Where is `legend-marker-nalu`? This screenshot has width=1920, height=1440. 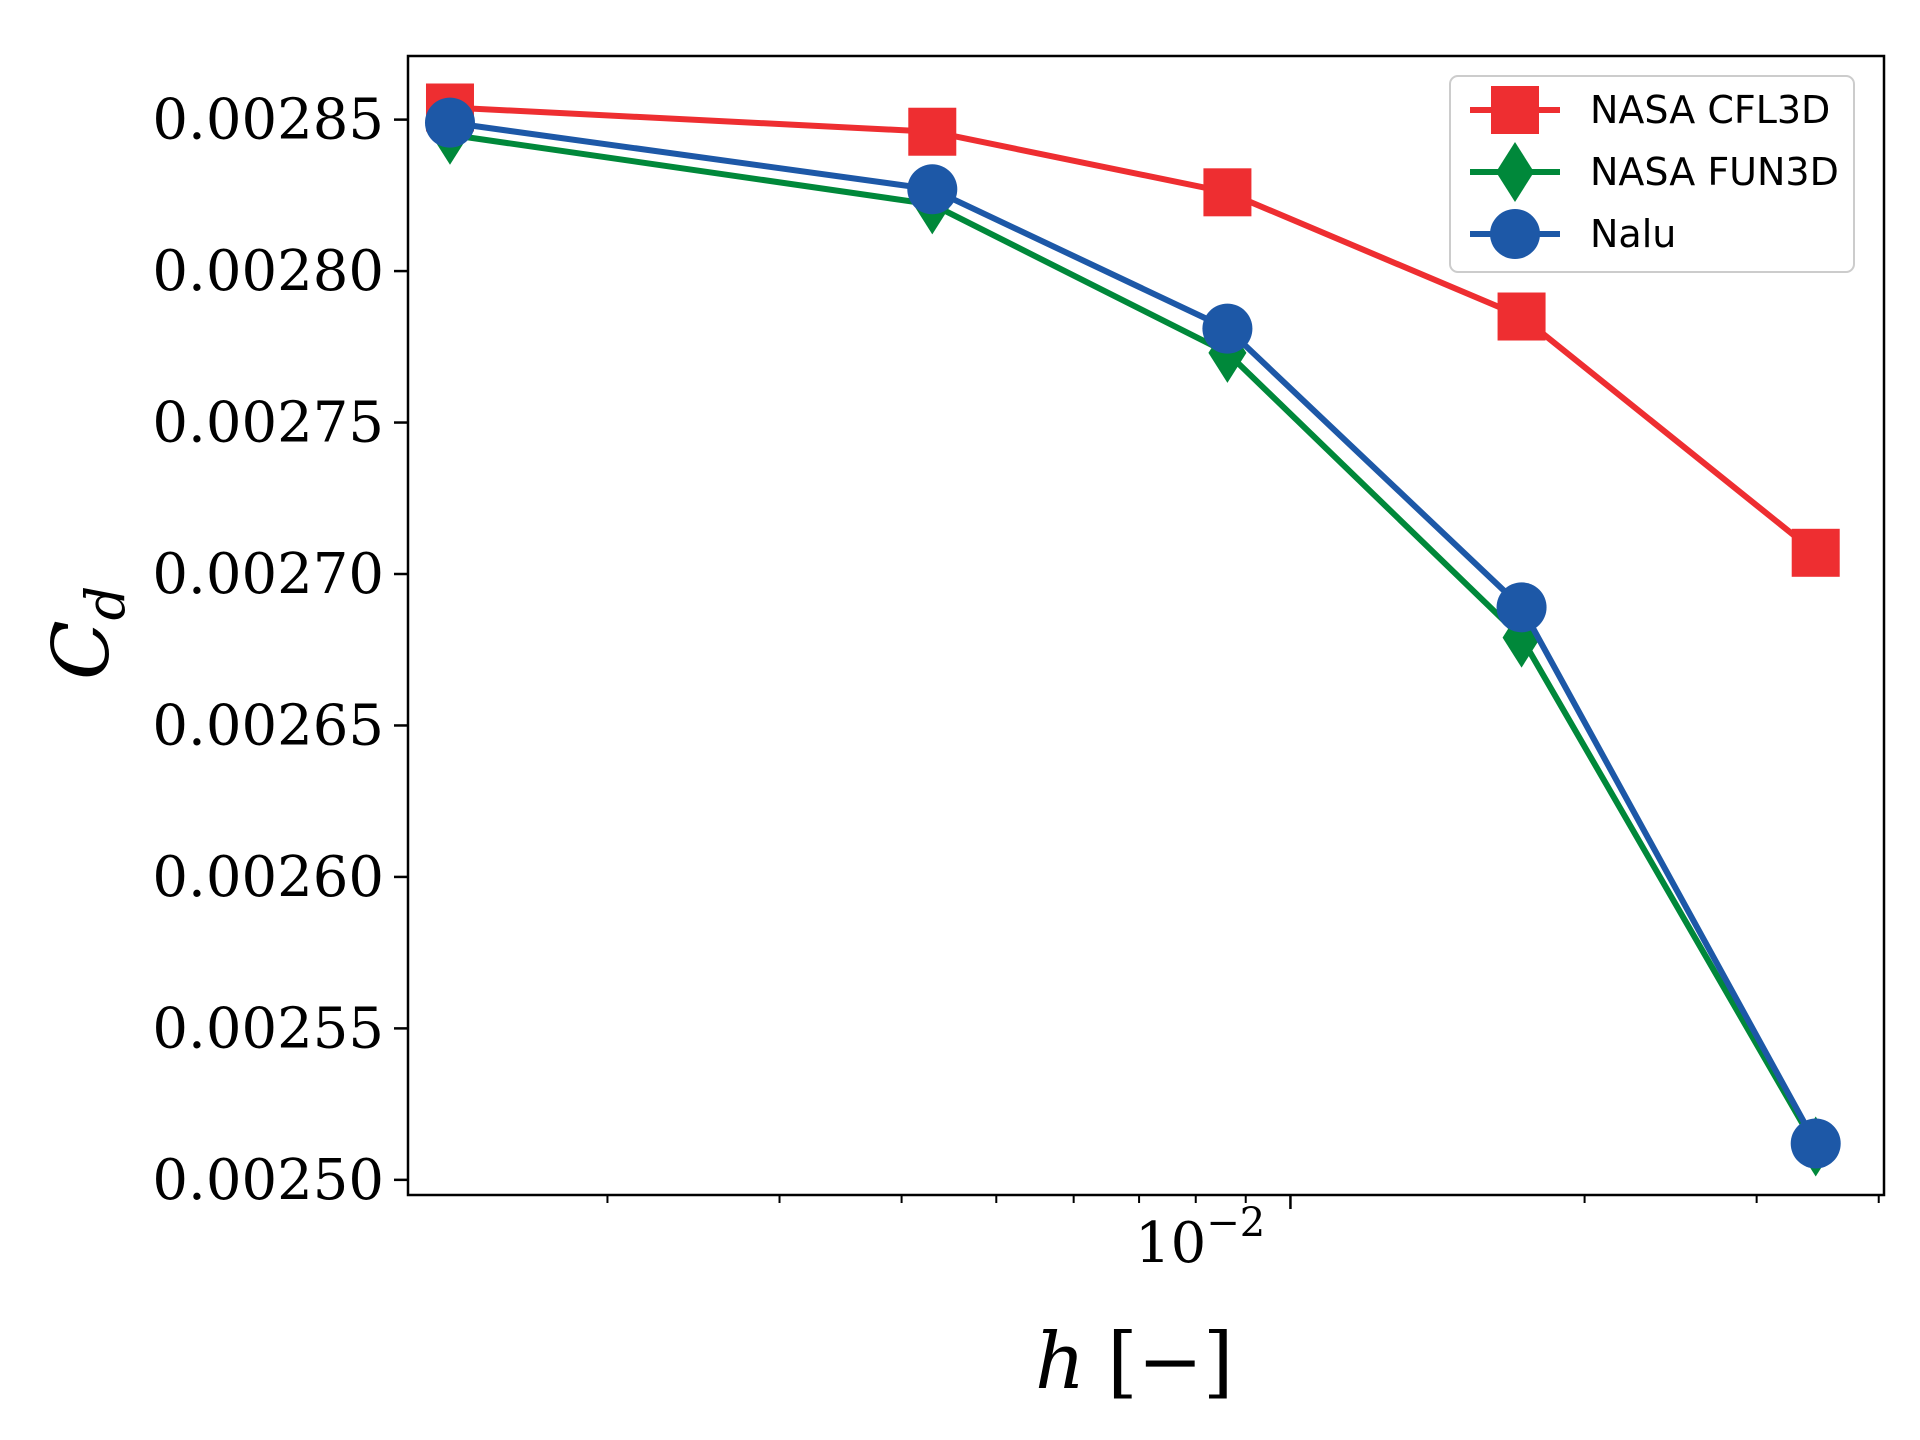 legend-marker-nalu is located at coordinates (1515, 234).